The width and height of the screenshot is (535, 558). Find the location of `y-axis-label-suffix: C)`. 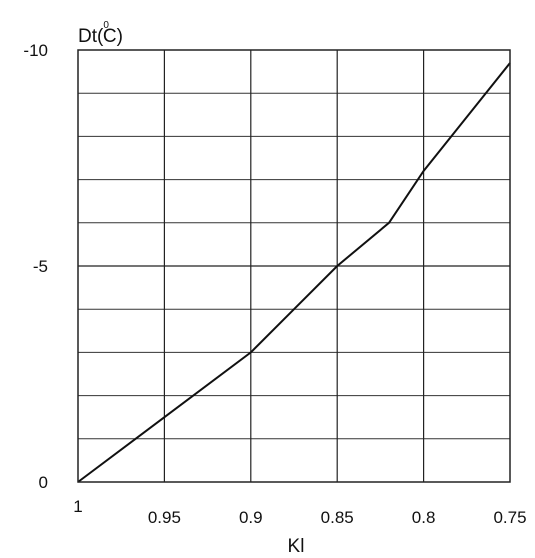

y-axis-label-suffix: C) is located at coordinates (113, 36).